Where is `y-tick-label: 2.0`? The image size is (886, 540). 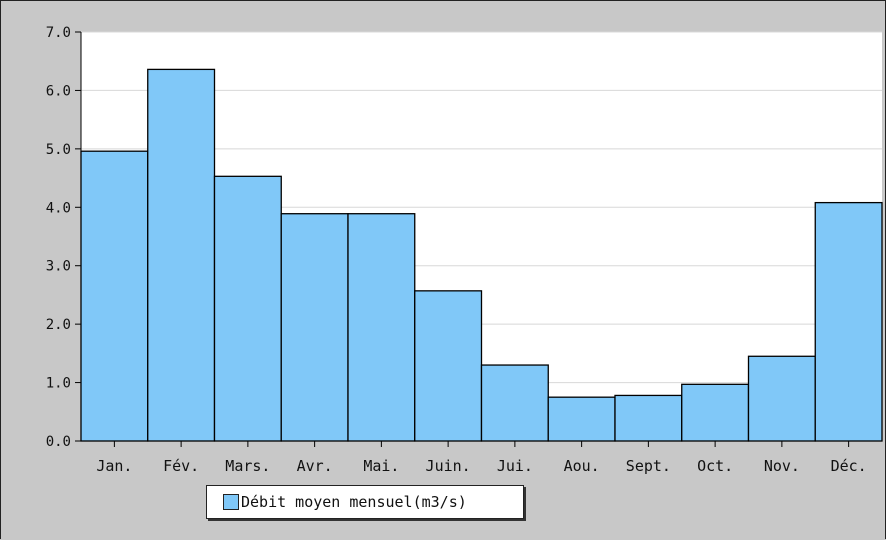 y-tick-label: 2.0 is located at coordinates (58, 325).